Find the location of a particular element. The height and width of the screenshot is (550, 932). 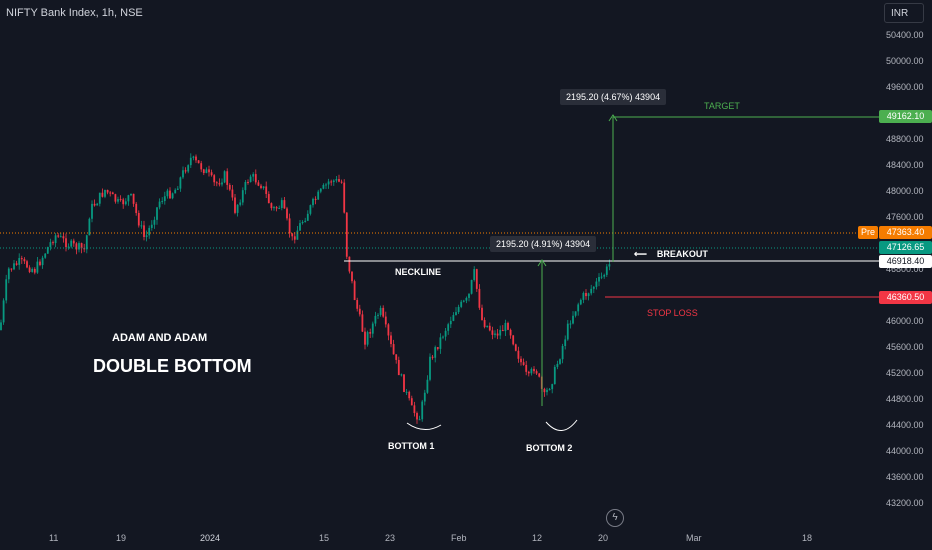

y-tick: 45600.00 is located at coordinates (905, 347).